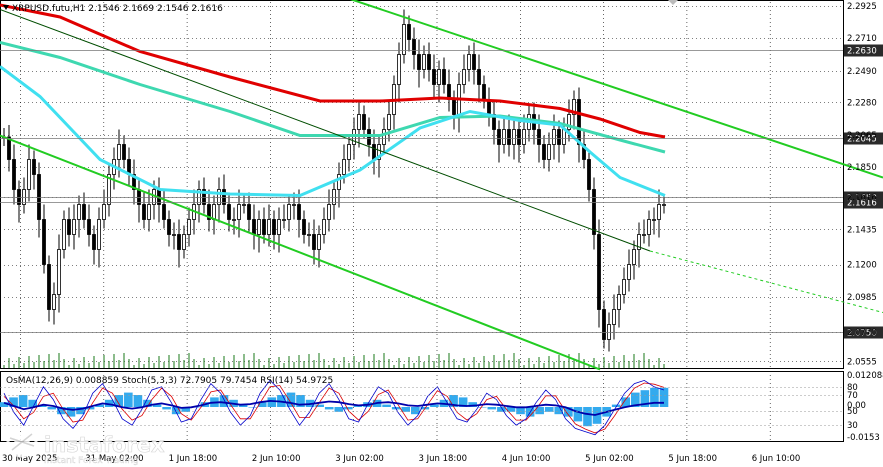 The height and width of the screenshot is (467, 883). Describe the element at coordinates (104, 445) in the screenshot. I see `watermark-brand: instaforex` at that location.